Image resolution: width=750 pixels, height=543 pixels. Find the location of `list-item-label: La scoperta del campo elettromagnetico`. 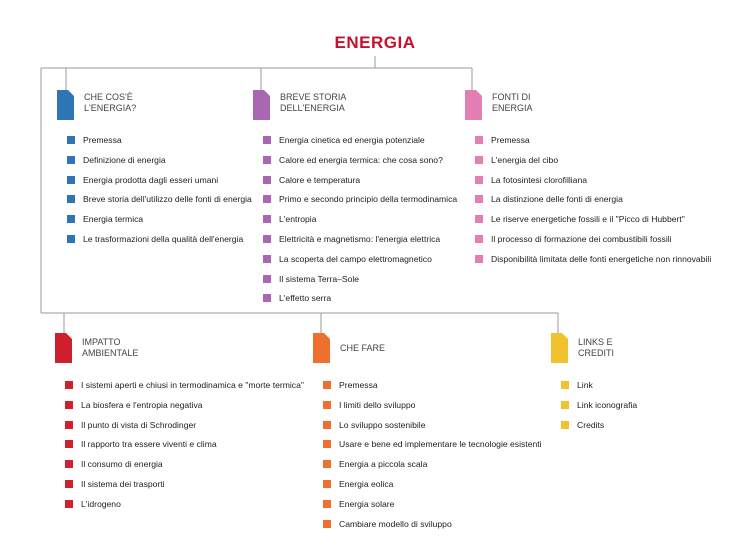

list-item-label: La scoperta del campo elettromagnetico is located at coordinates (355, 258).